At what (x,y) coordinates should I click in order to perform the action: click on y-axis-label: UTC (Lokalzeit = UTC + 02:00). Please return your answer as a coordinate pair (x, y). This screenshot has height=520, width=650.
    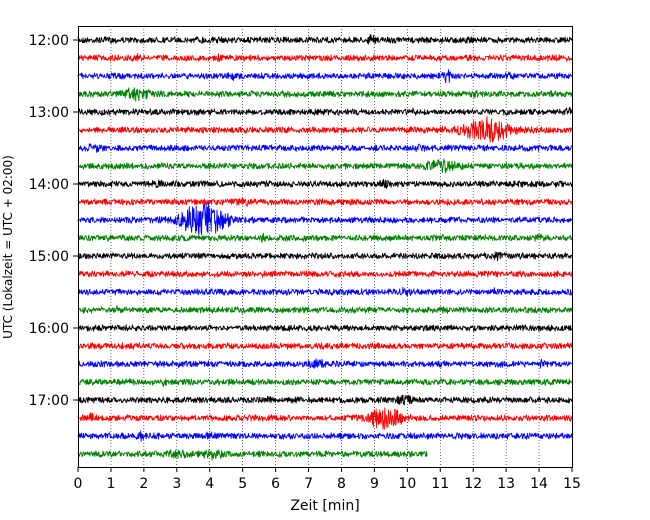
    Looking at the image, I should click on (8, 247).